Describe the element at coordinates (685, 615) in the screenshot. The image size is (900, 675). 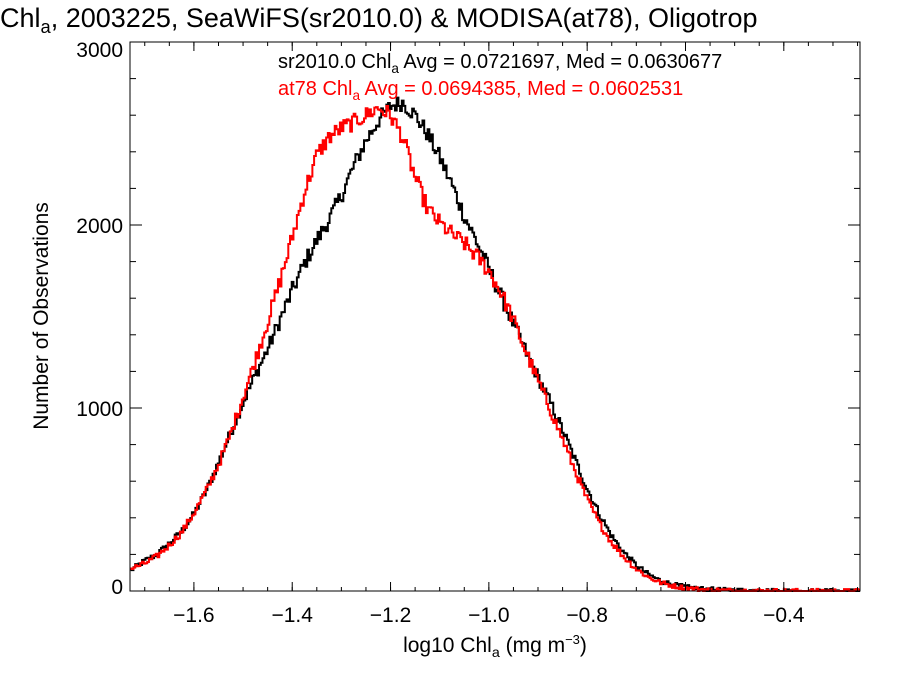
I see `x-tick-label: −0.6` at that location.